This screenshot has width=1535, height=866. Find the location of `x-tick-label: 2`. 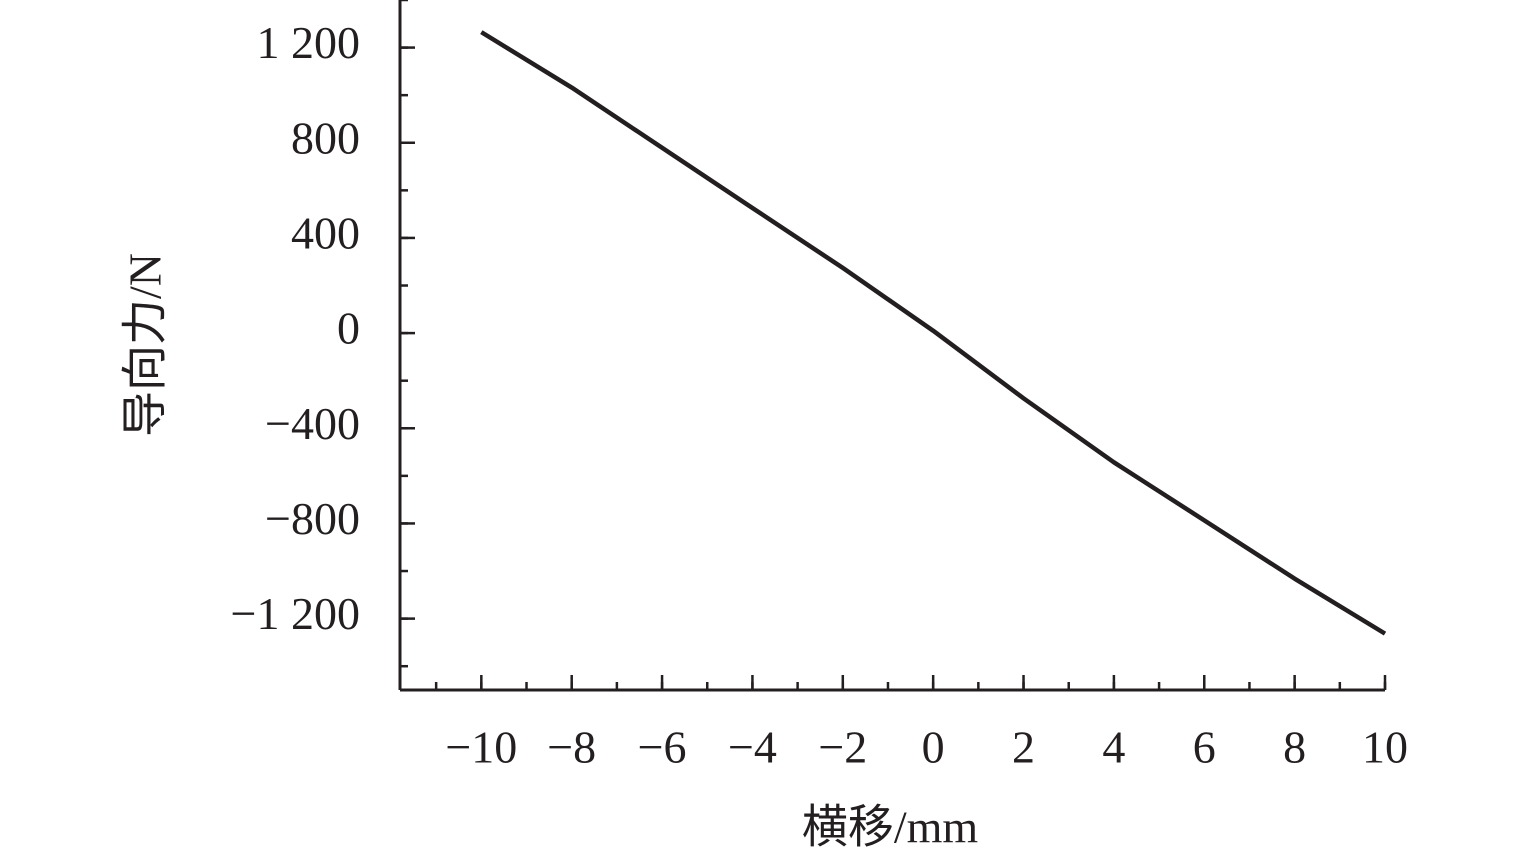

x-tick-label: 2 is located at coordinates (1023, 747).